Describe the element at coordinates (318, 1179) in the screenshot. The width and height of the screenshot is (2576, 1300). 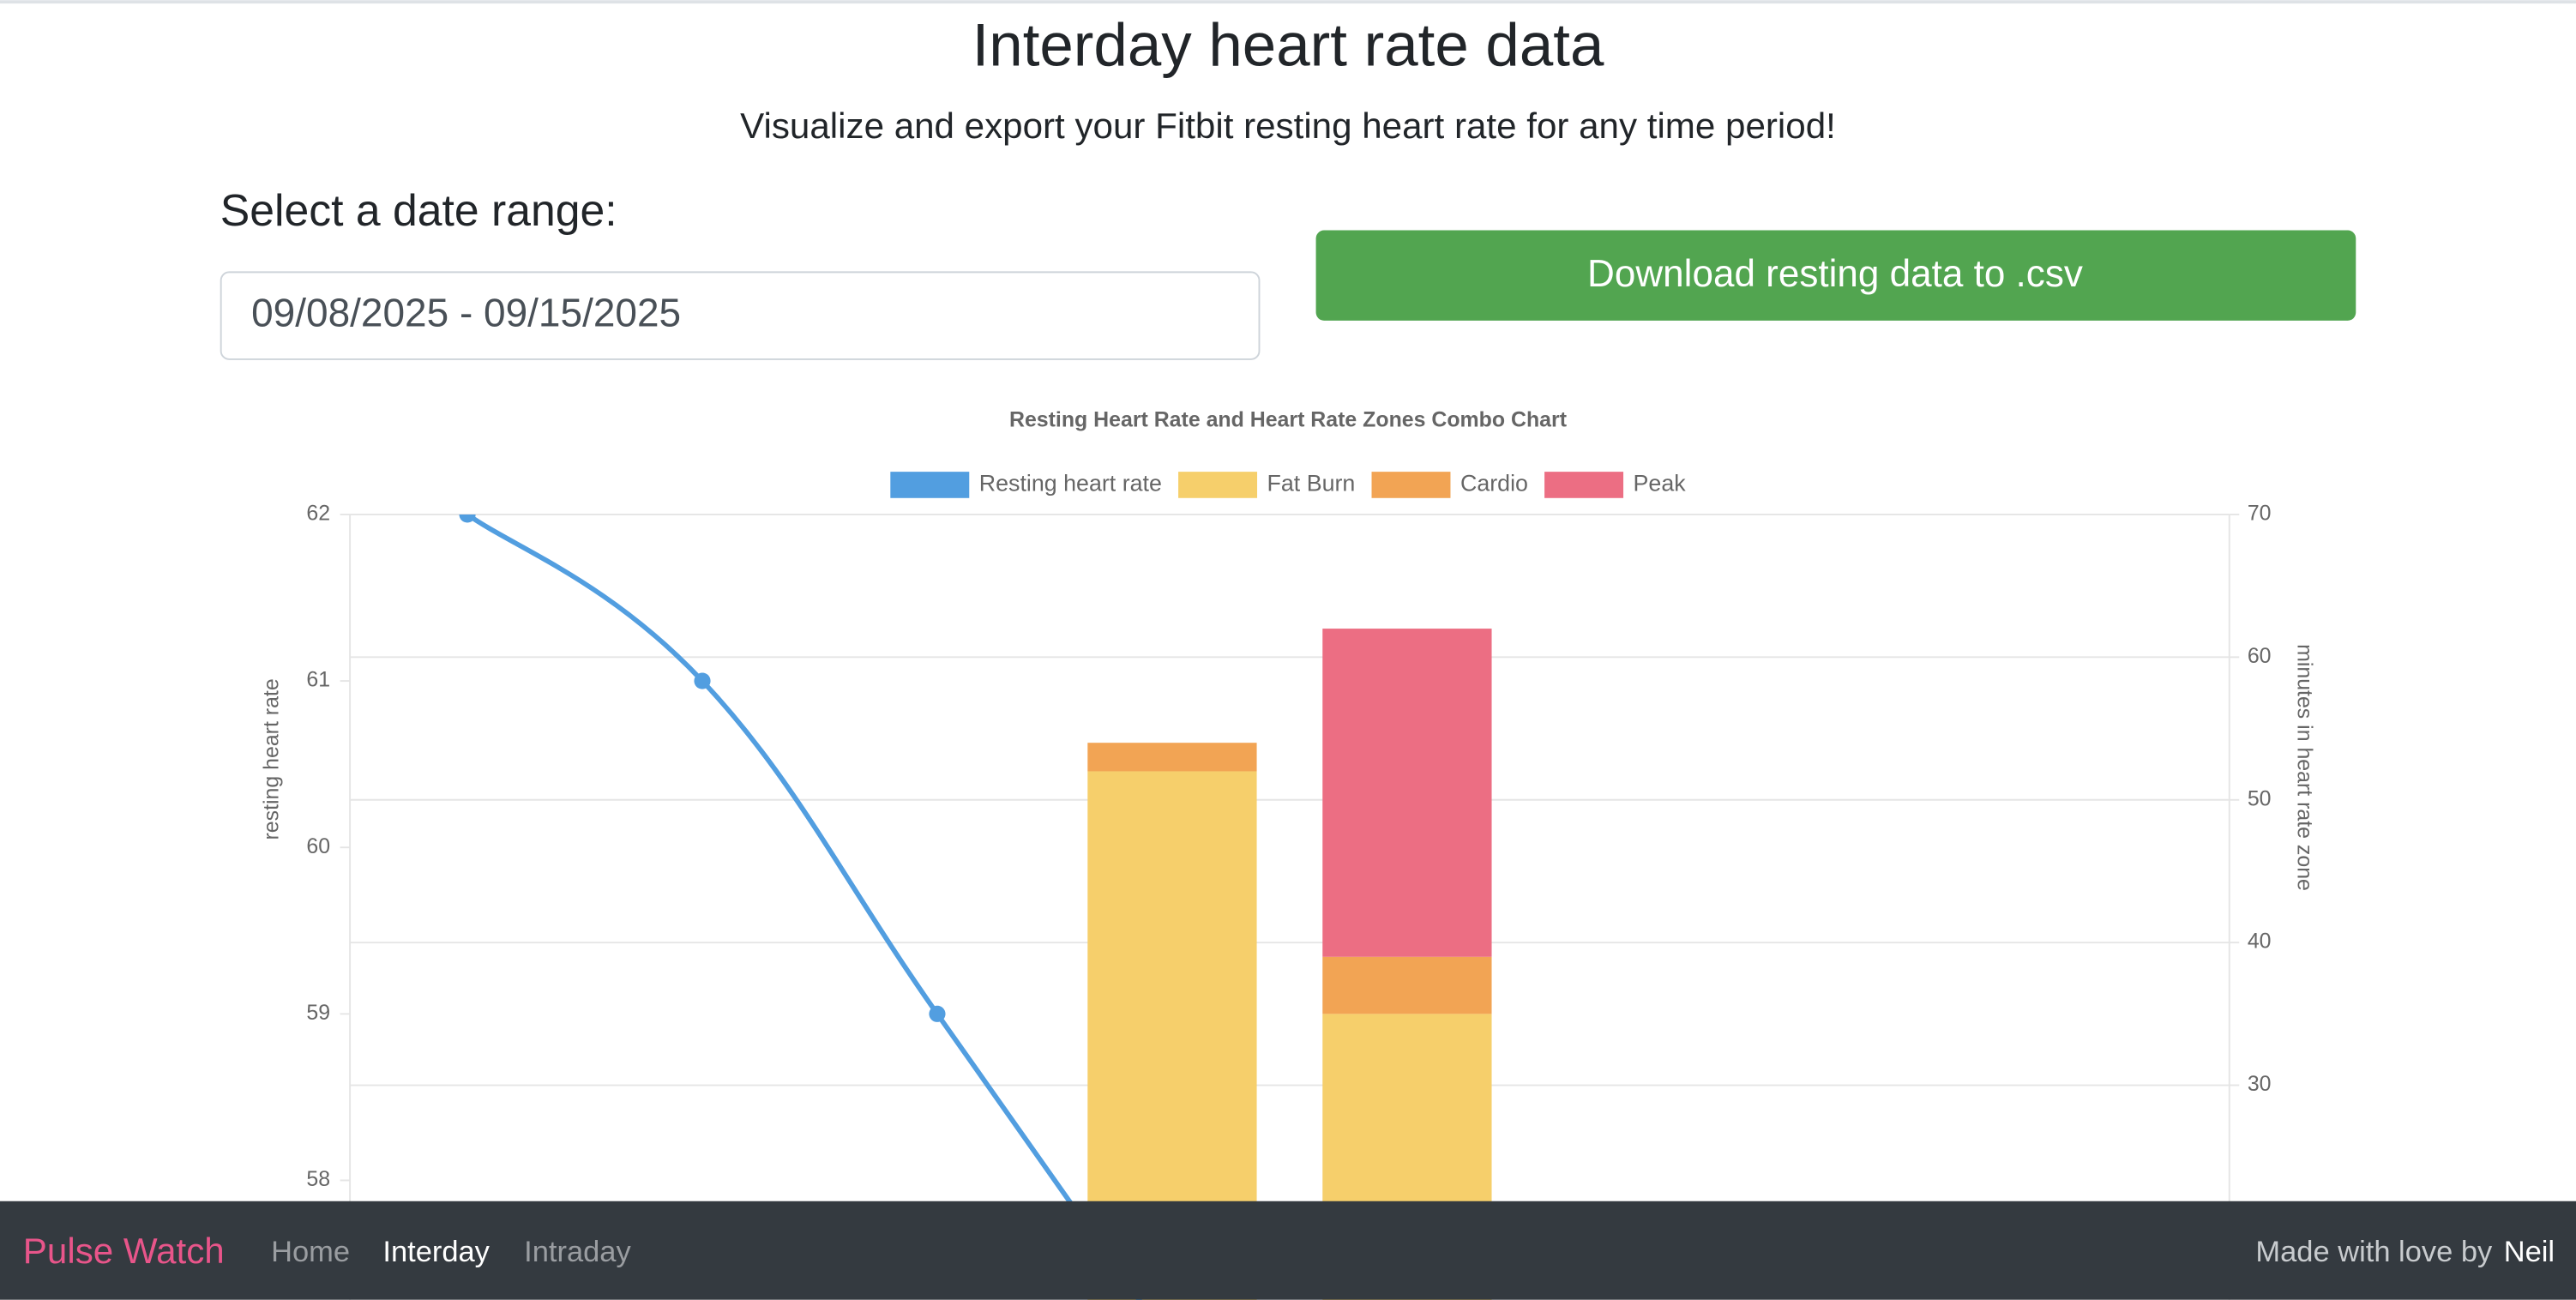
I see `y-tick-label: 58` at that location.